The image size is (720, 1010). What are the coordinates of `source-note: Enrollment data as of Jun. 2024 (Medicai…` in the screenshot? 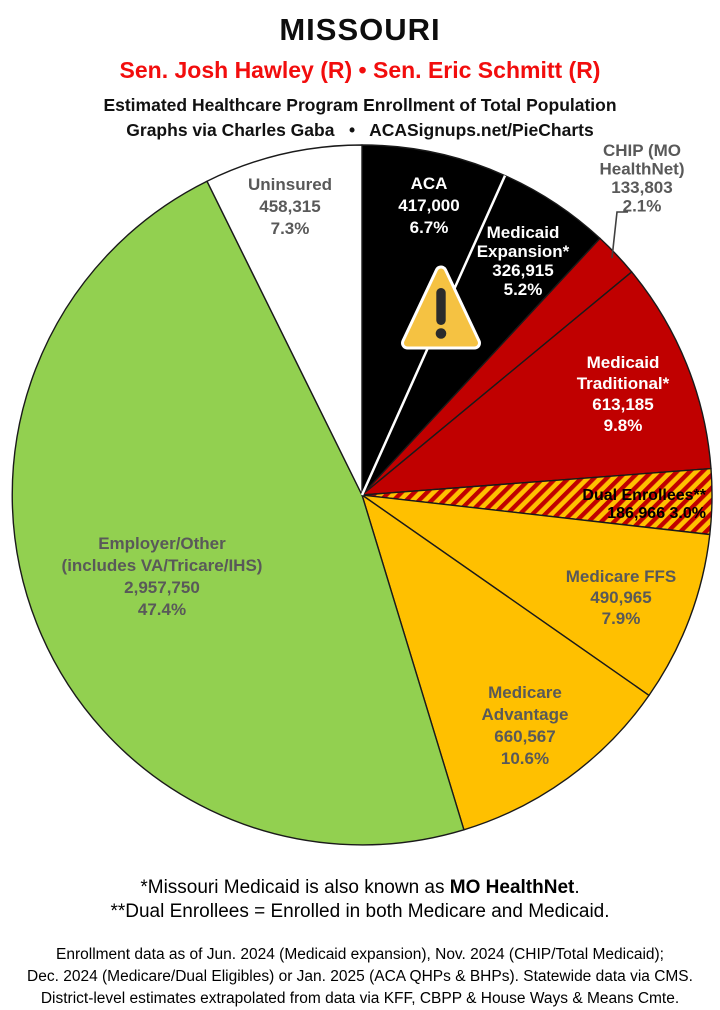 It's located at (360, 977).